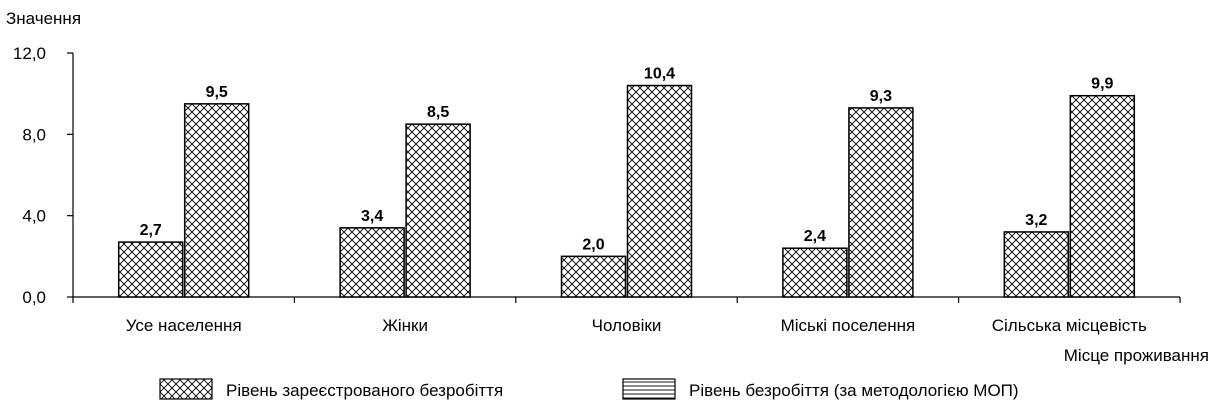 The width and height of the screenshot is (1209, 407). I want to click on x-ticks, so click(626, 300).